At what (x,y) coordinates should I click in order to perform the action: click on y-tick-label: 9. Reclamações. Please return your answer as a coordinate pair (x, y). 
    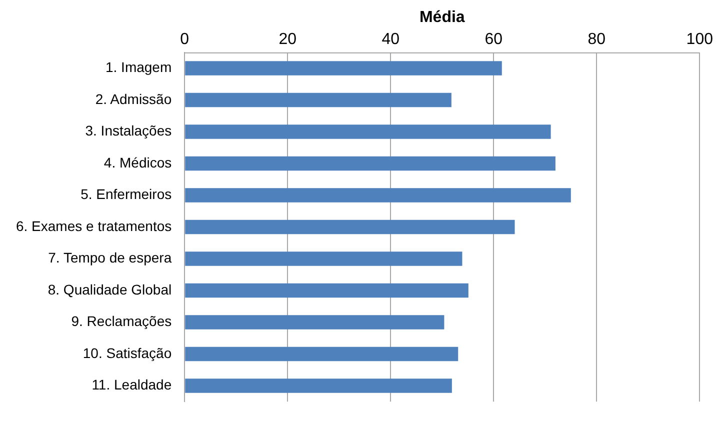
    Looking at the image, I should click on (121, 321).